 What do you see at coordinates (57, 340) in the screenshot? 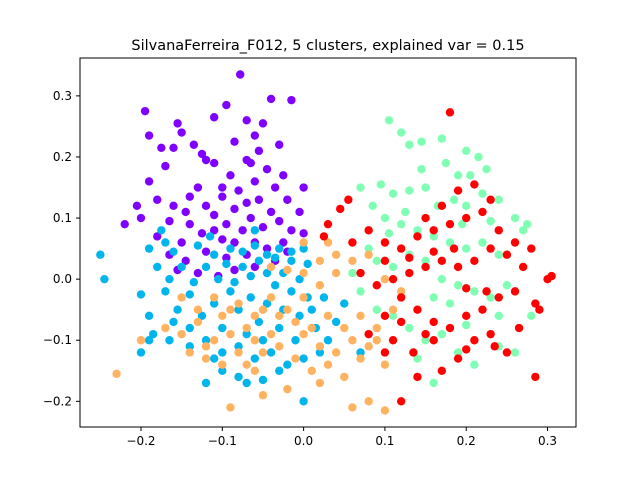
I see `y-tick-label: −0.1` at bounding box center [57, 340].